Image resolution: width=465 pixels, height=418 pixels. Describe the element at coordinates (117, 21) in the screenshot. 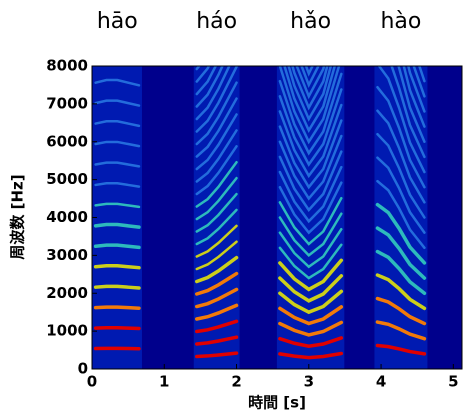

I see `syllable-label: hāo` at that location.